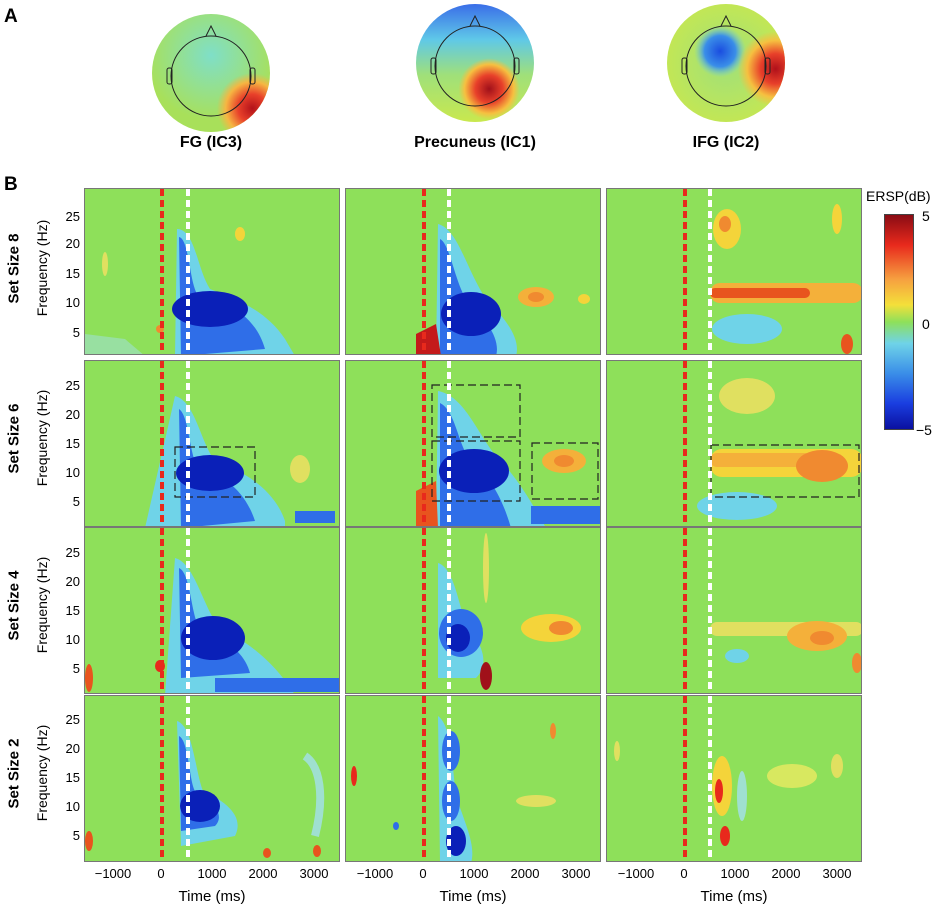 This screenshot has width=942, height=911. What do you see at coordinates (726, 63) in the screenshot?
I see `topography-ifg-ic2` at bounding box center [726, 63].